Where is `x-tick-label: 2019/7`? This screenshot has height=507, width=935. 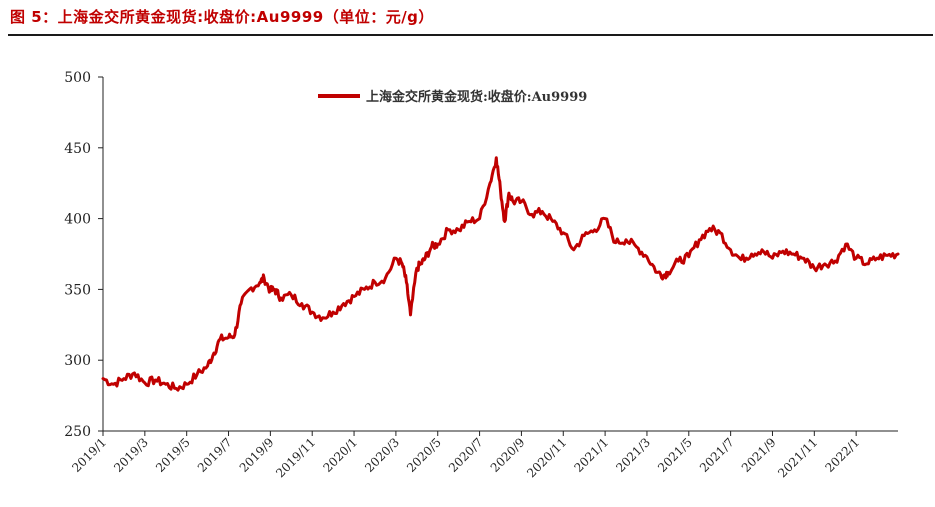 x-tick-label: 2019/7 is located at coordinates (215, 455).